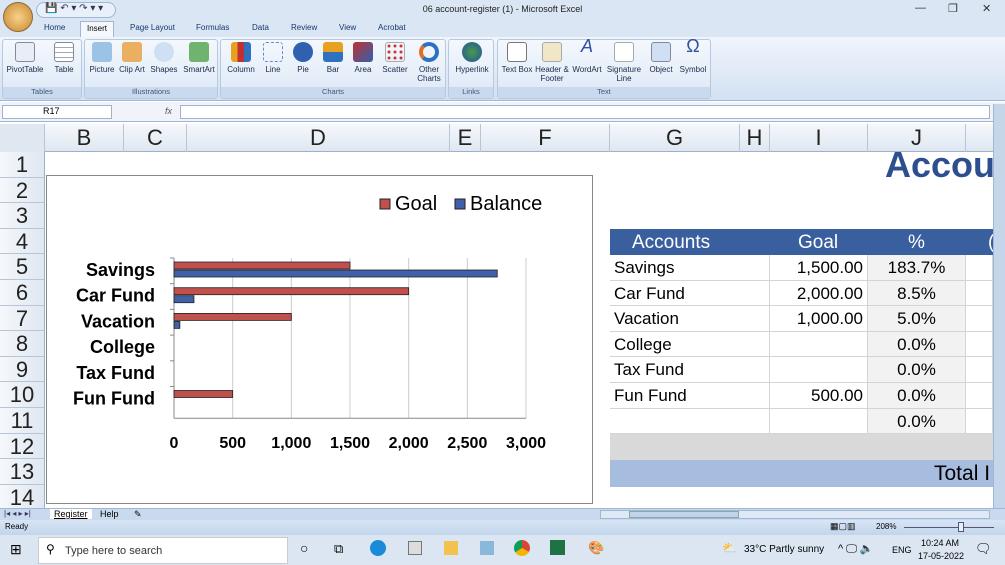 The image size is (1005, 565). I want to click on name-box: R17, so click(57, 112).